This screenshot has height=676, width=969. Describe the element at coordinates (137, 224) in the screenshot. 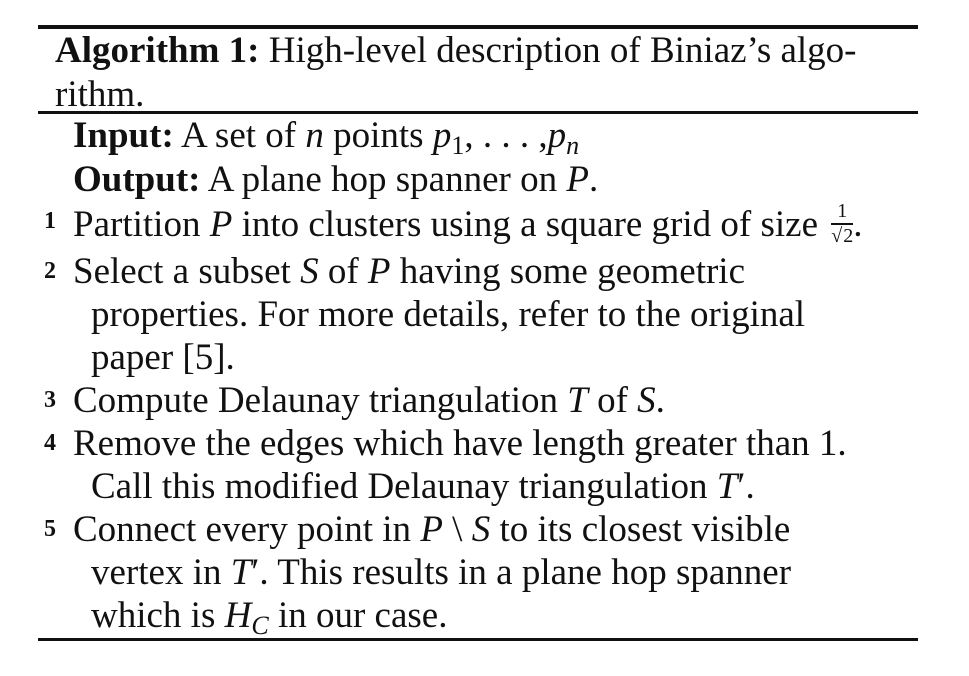

I see `step-1-text-a: Partition` at that location.